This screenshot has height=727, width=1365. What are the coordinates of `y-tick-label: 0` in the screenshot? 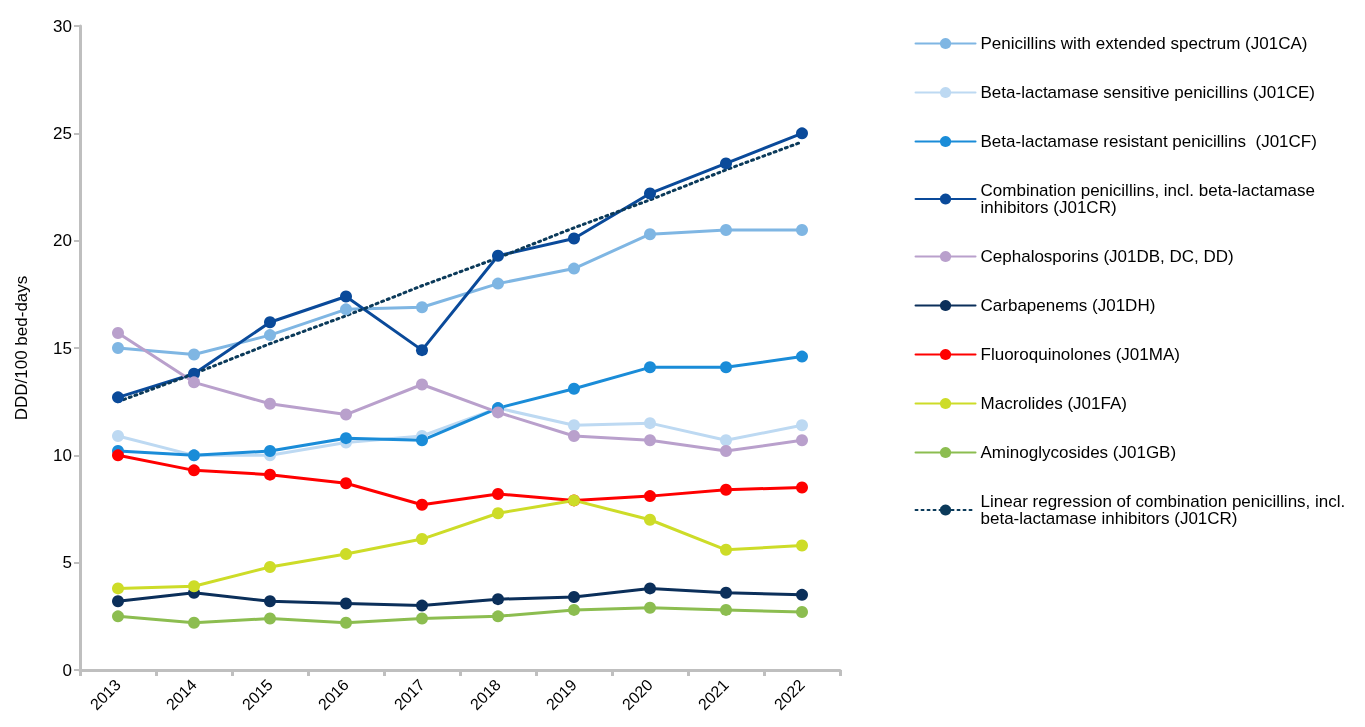 It's located at (67, 670).